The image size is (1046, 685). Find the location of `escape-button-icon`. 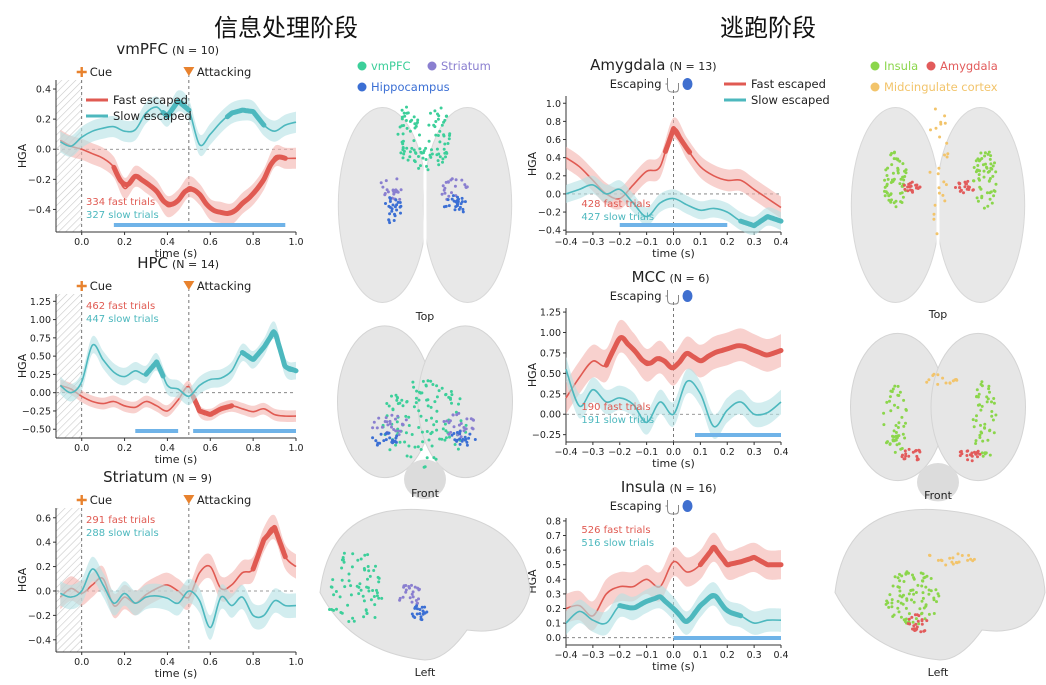

escape-button-icon is located at coordinates (687, 84).